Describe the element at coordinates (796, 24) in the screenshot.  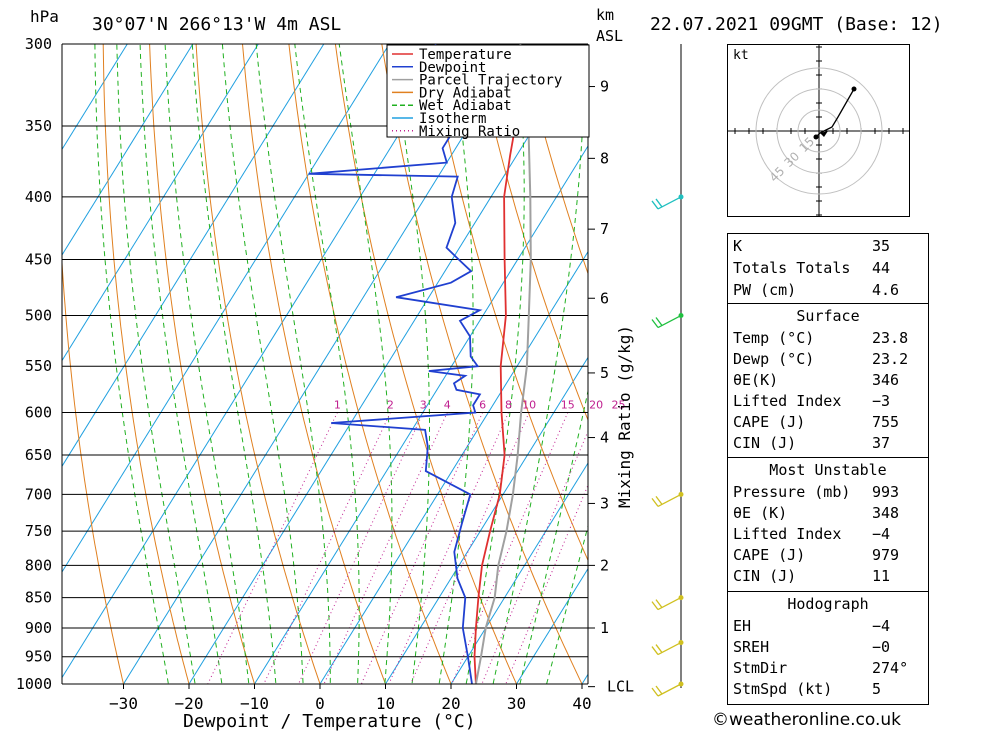
I see `datetime-title: 22.07.2021 09GMT (Base: 12)` at that location.